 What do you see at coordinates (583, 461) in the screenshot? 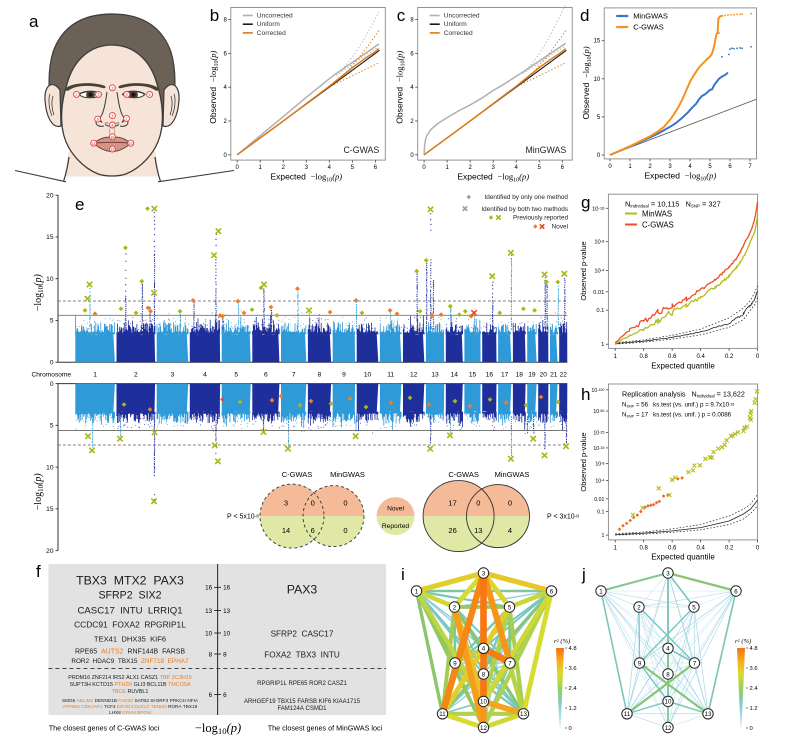
I see `svg-text: Observed p-value` at bounding box center [583, 461].